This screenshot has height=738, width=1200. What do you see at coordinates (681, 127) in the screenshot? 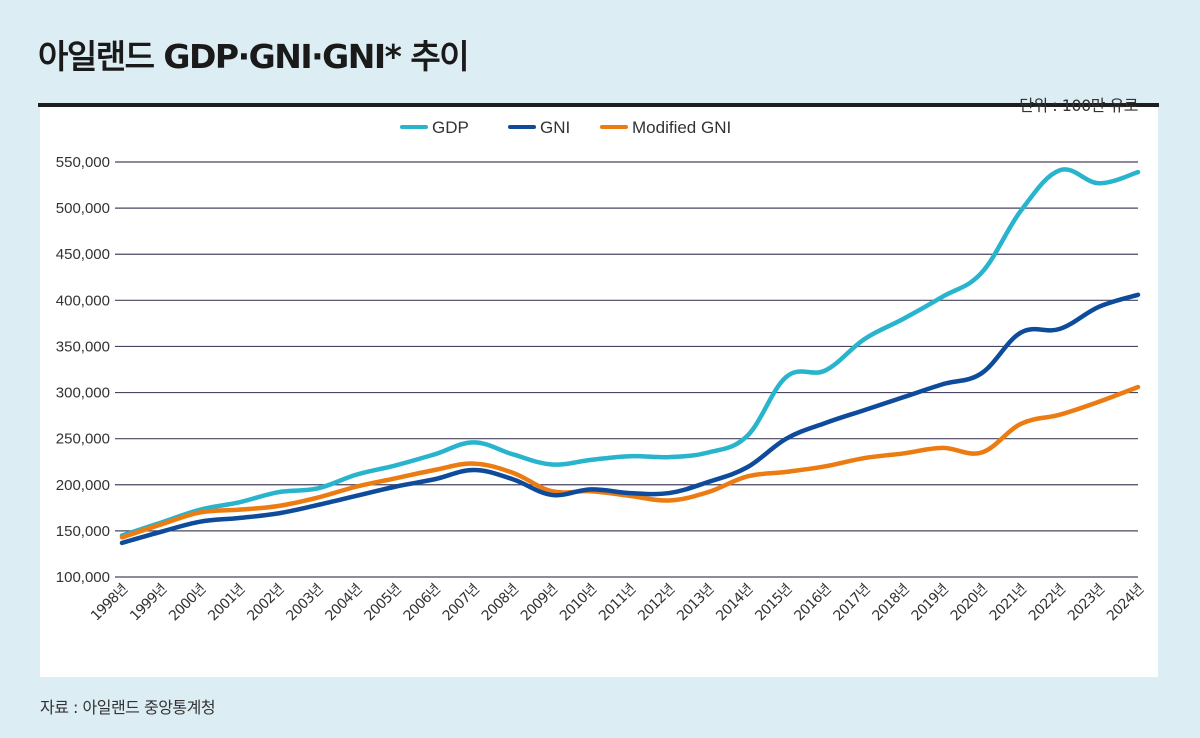
I see `legend-label-modified-gni: Modified GNI` at bounding box center [681, 127].